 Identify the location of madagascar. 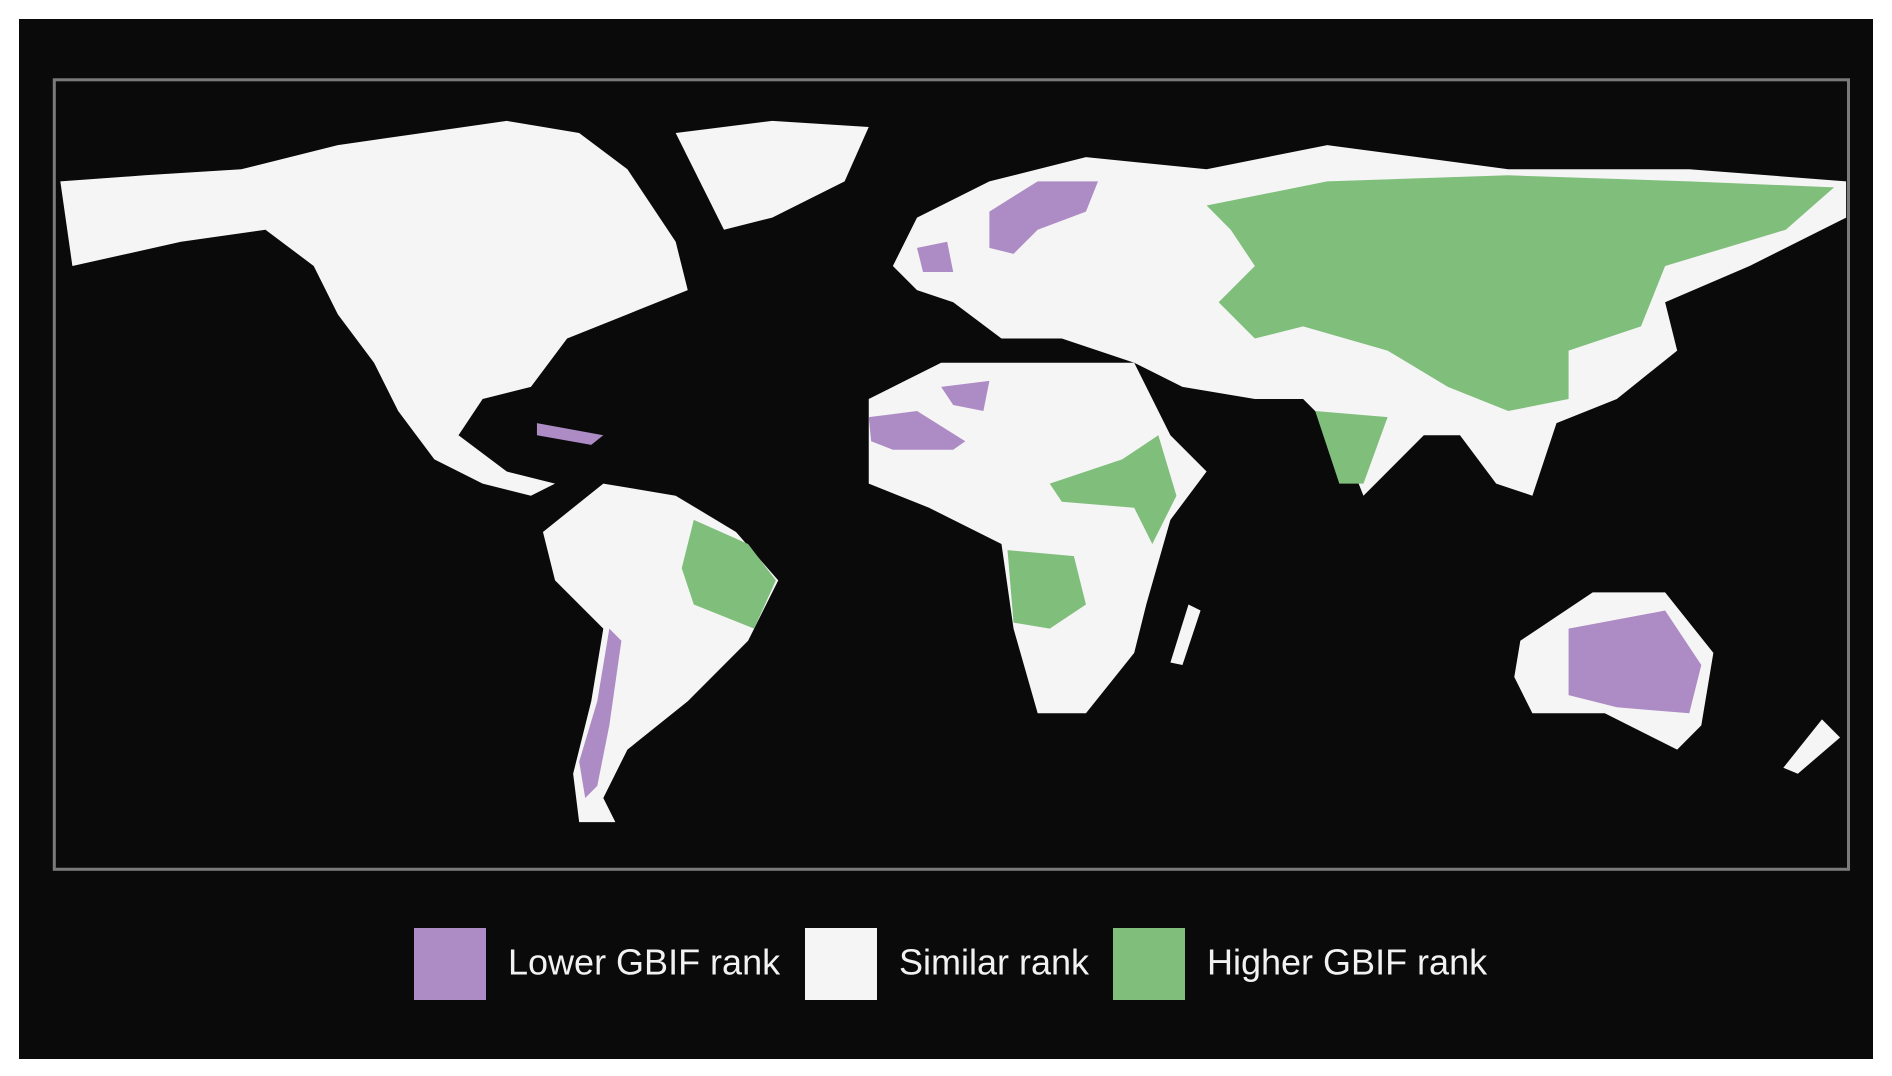
(1185, 634).